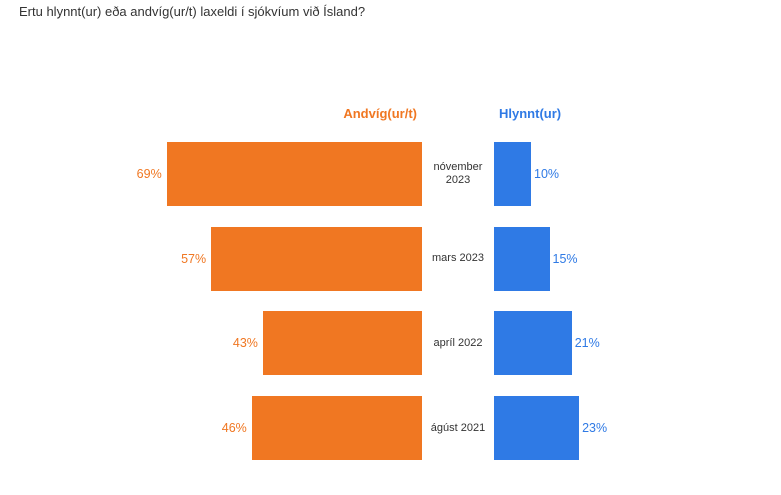 The width and height of the screenshot is (781, 495). What do you see at coordinates (565, 258) in the screenshot?
I see `value-label: 15%` at bounding box center [565, 258].